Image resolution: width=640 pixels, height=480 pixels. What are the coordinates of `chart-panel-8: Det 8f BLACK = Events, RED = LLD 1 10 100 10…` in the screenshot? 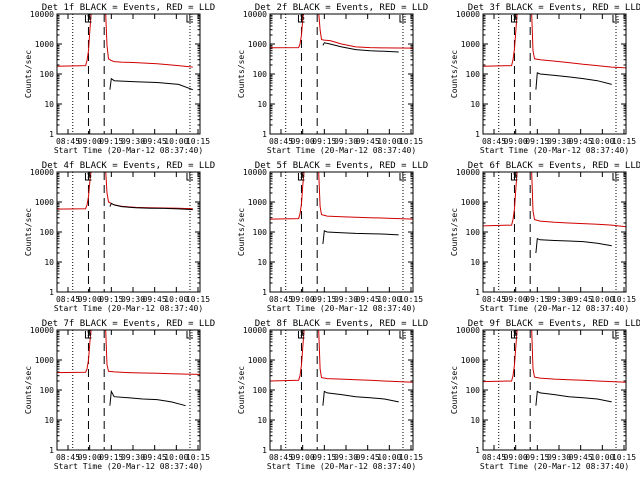 It's located at (332, 395).